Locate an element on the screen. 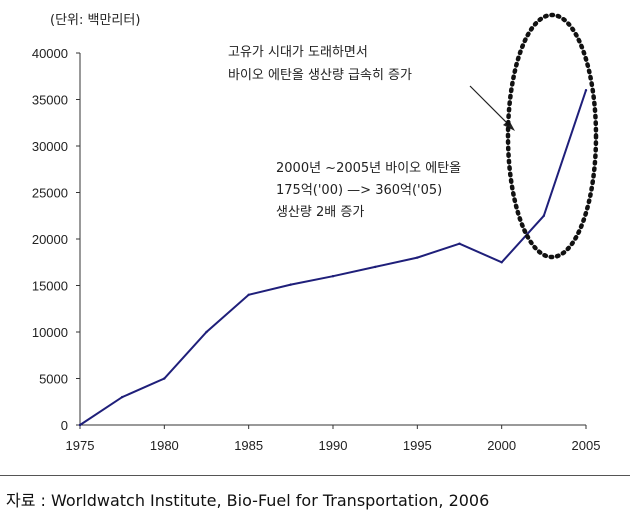  highlight-ellipse is located at coordinates (552, 136).